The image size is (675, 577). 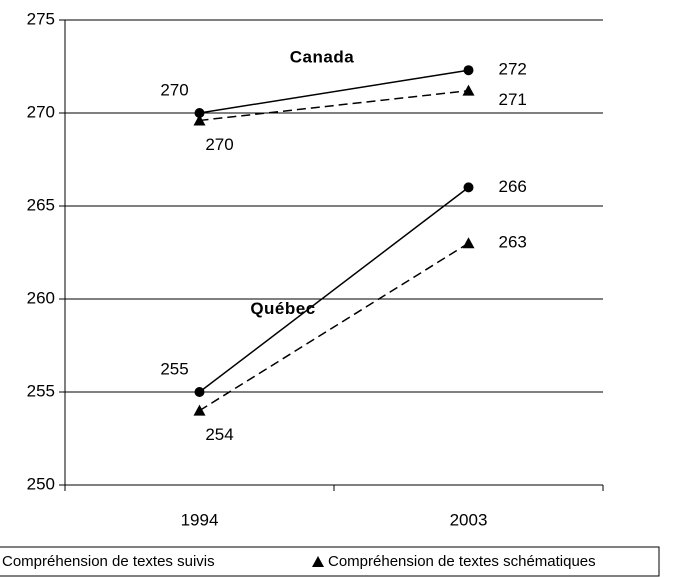 I want to click on region-label: Canada, so click(x=322, y=57).